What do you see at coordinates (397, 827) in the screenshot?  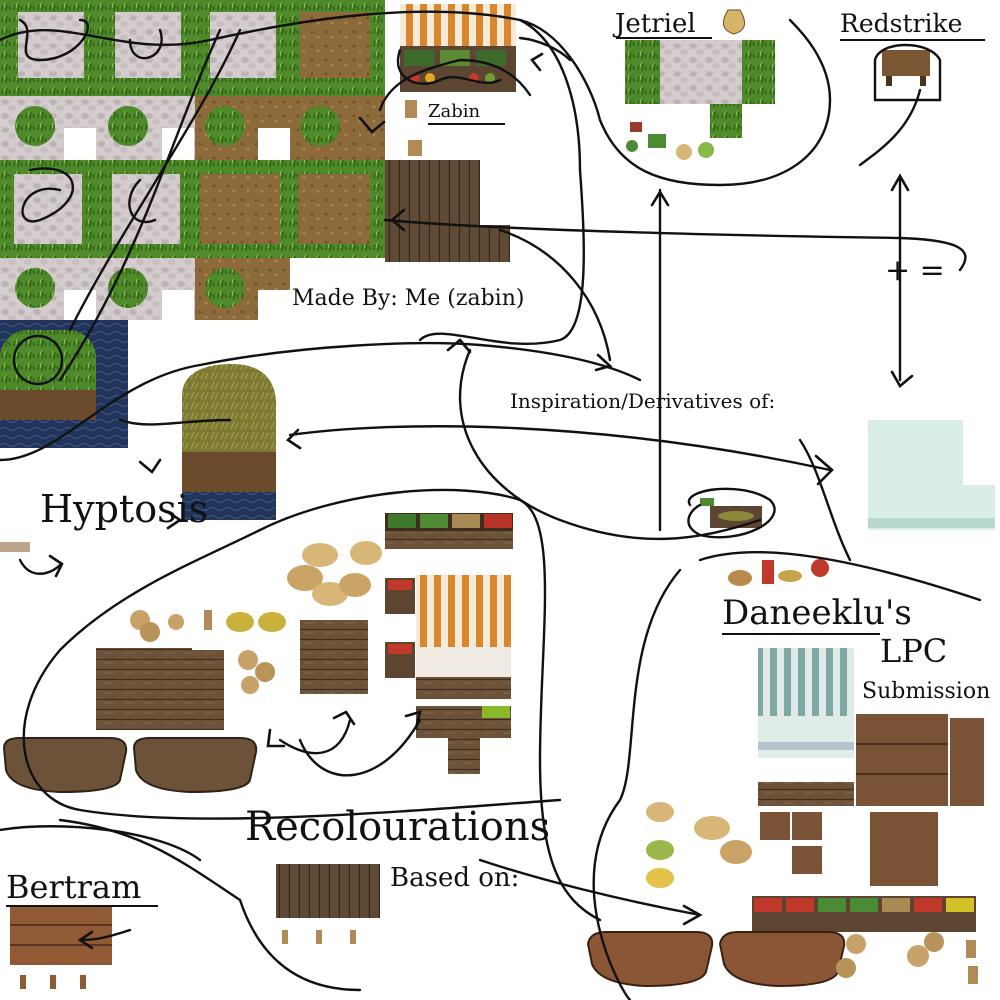 I see `label-recolourations: Recolourations` at bounding box center [397, 827].